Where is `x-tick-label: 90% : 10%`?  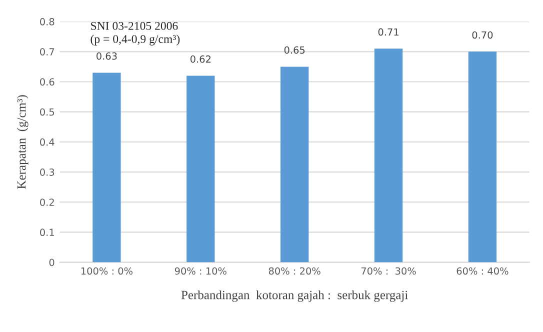 x-tick-label: 90% : 10% is located at coordinates (200, 271).